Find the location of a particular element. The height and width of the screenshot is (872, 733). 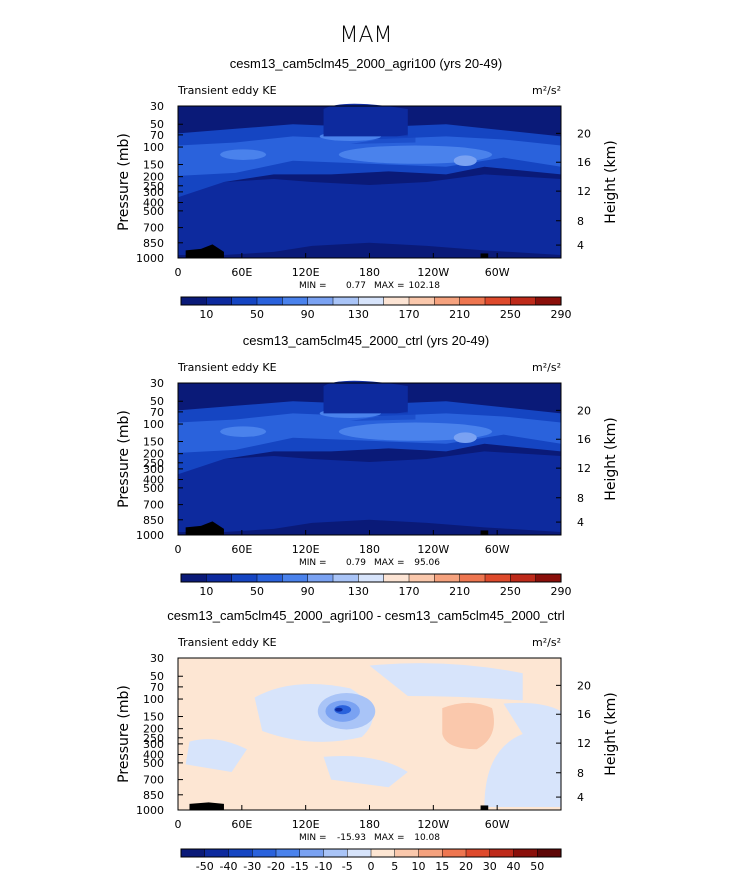

colorbar-label: 50 is located at coordinates (257, 314).